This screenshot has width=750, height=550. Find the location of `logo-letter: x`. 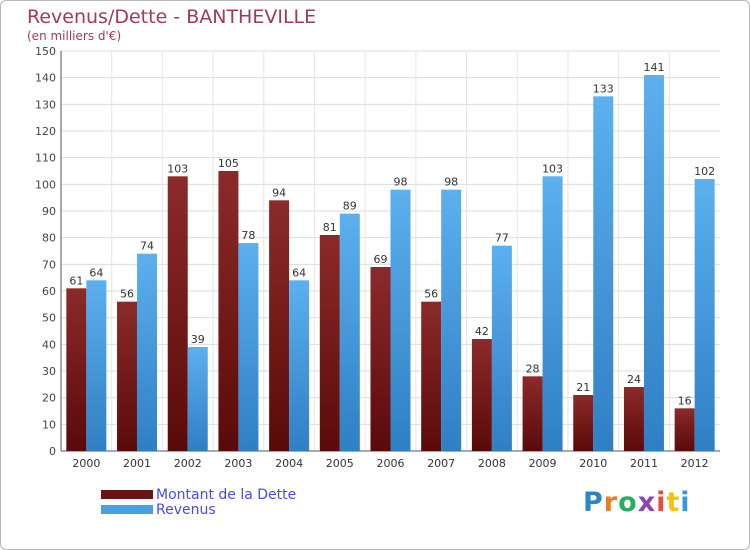

logo-letter: x is located at coordinates (647, 502).